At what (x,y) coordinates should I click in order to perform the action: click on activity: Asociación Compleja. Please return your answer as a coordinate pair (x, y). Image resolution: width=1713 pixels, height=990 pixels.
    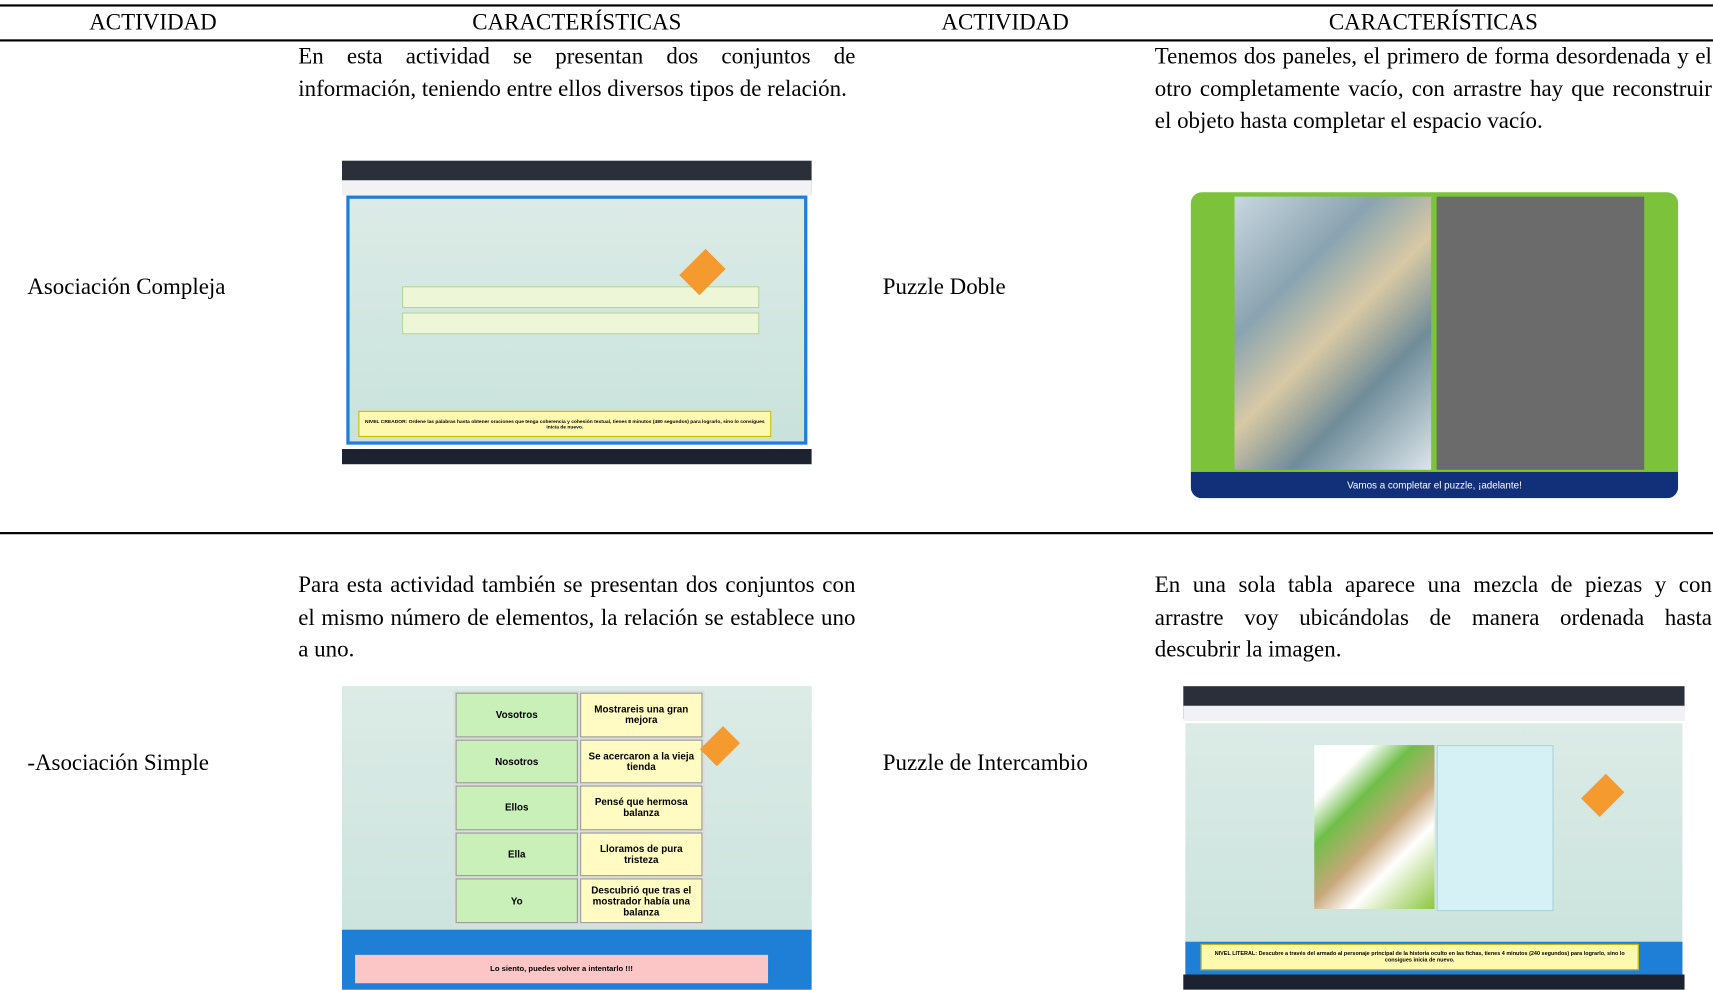
    Looking at the image, I should click on (126, 286).